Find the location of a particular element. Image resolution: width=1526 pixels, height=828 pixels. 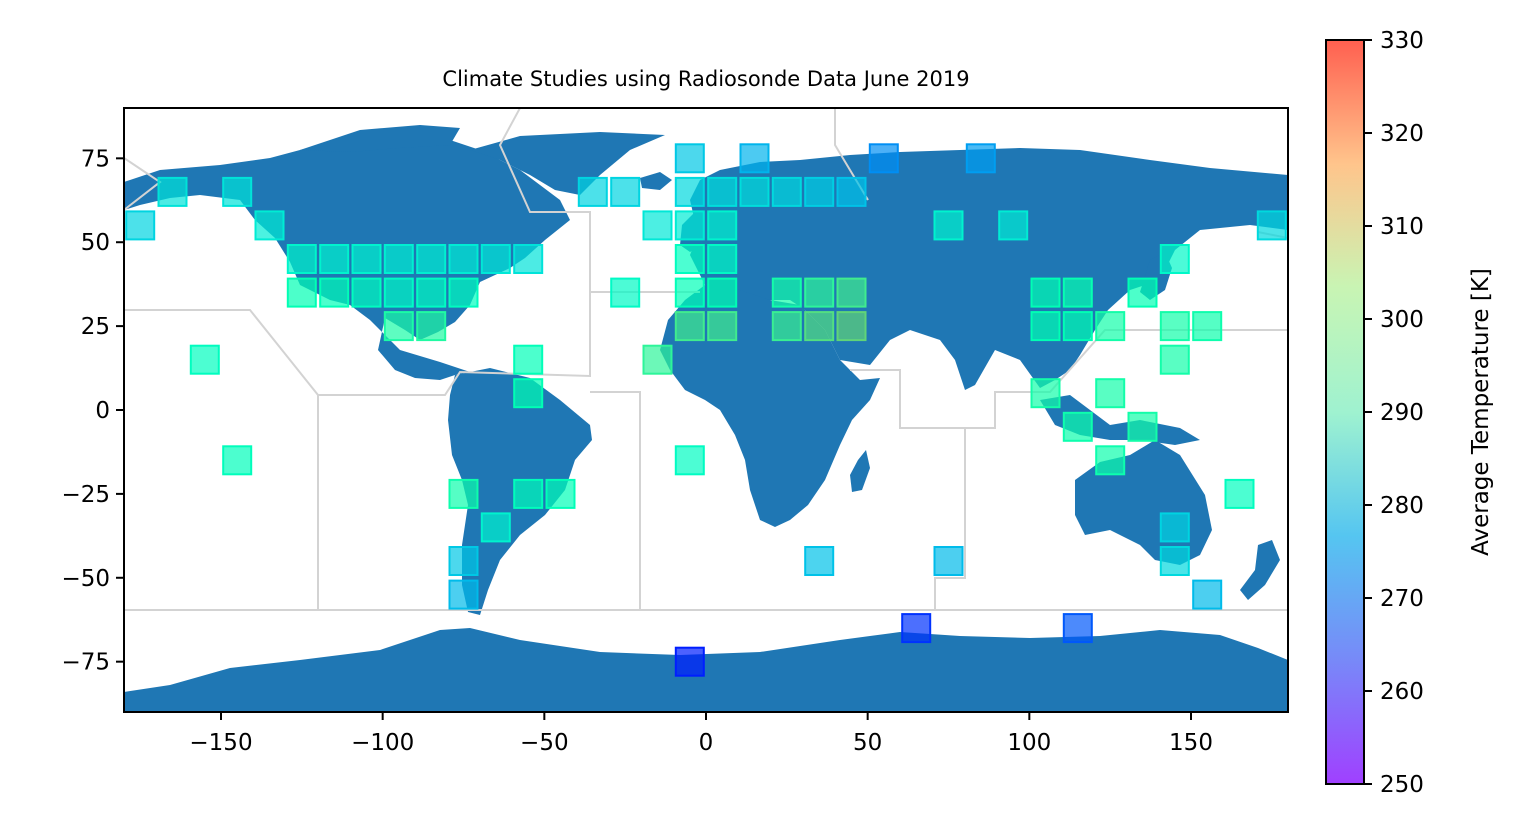

colorbar-tick-label: 300 is located at coordinates (1402, 320).